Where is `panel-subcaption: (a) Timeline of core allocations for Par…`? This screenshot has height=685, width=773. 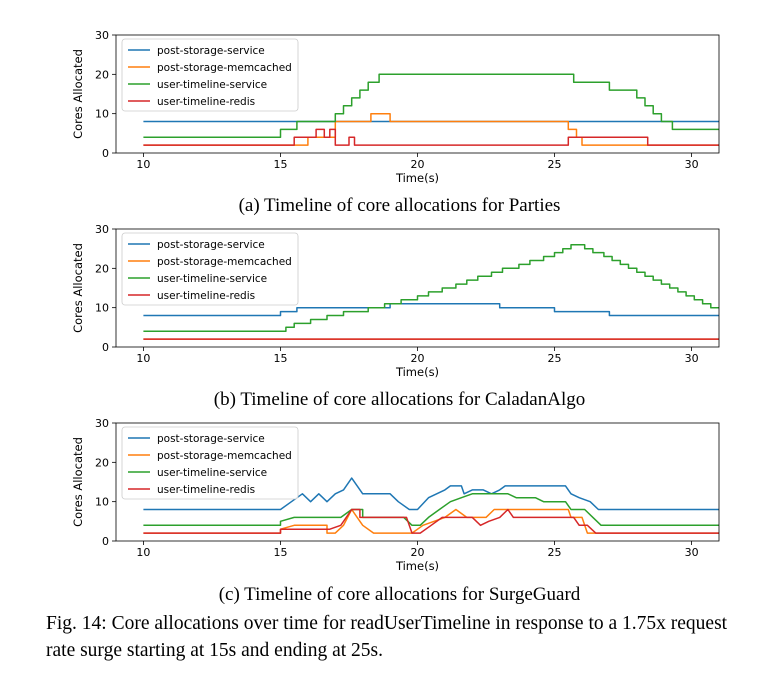 panel-subcaption: (a) Timeline of core allocations for Par… is located at coordinates (400, 205).